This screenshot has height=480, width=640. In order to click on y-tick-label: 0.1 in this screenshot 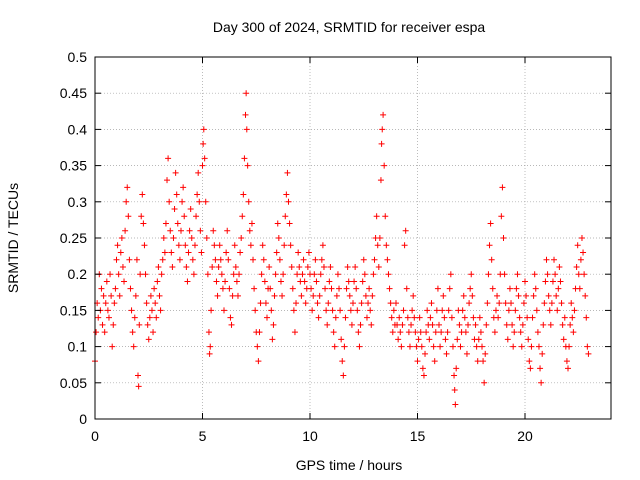, I will do `click(78, 347)`.